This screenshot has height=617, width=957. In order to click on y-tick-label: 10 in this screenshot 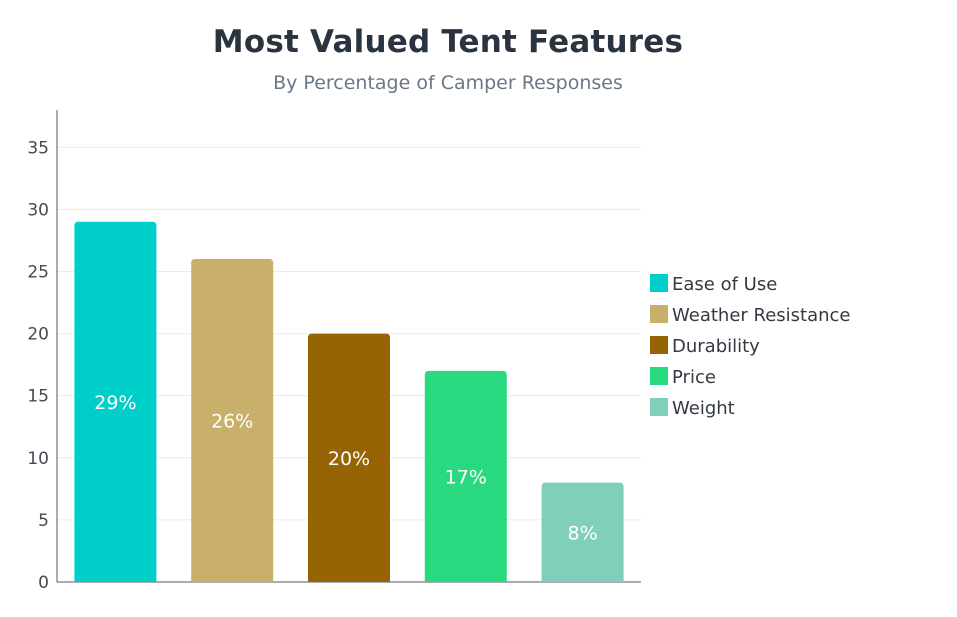, I will do `click(38, 459)`.